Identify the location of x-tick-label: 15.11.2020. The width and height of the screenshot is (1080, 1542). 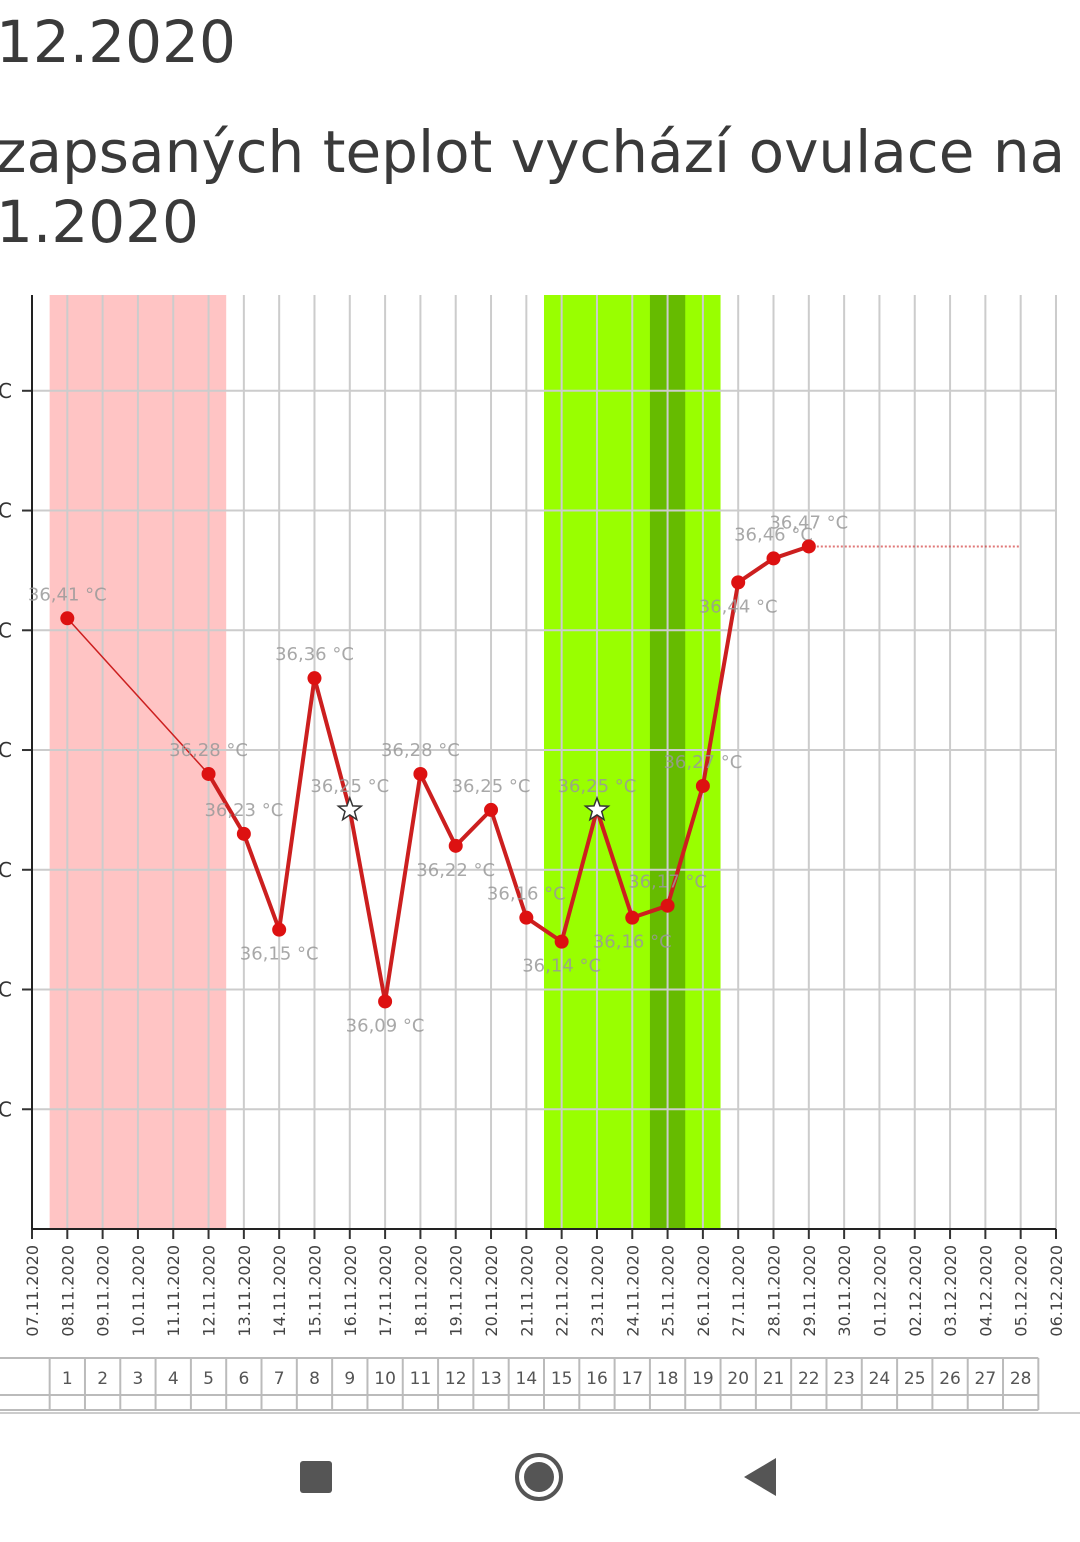
(314, 1291).